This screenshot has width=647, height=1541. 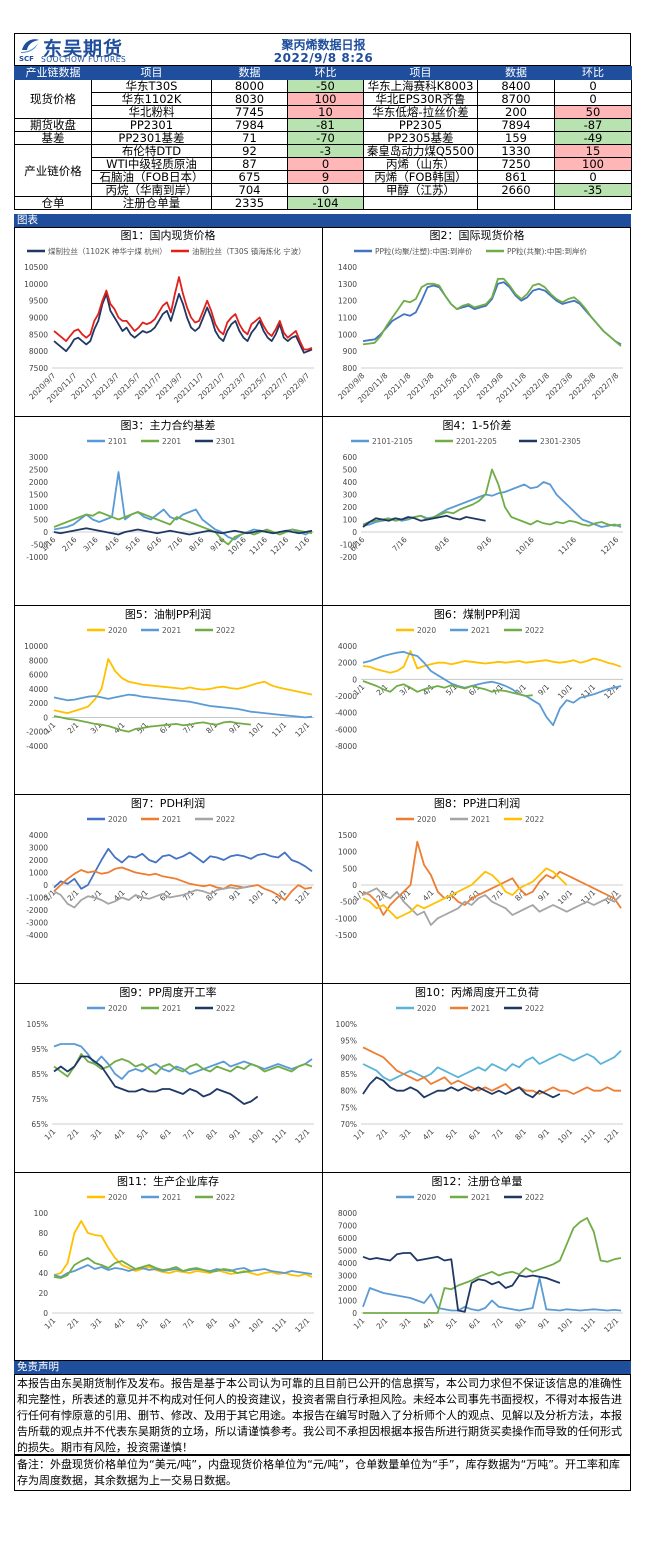 I want to click on group-label: 基差, so click(x=53, y=138).